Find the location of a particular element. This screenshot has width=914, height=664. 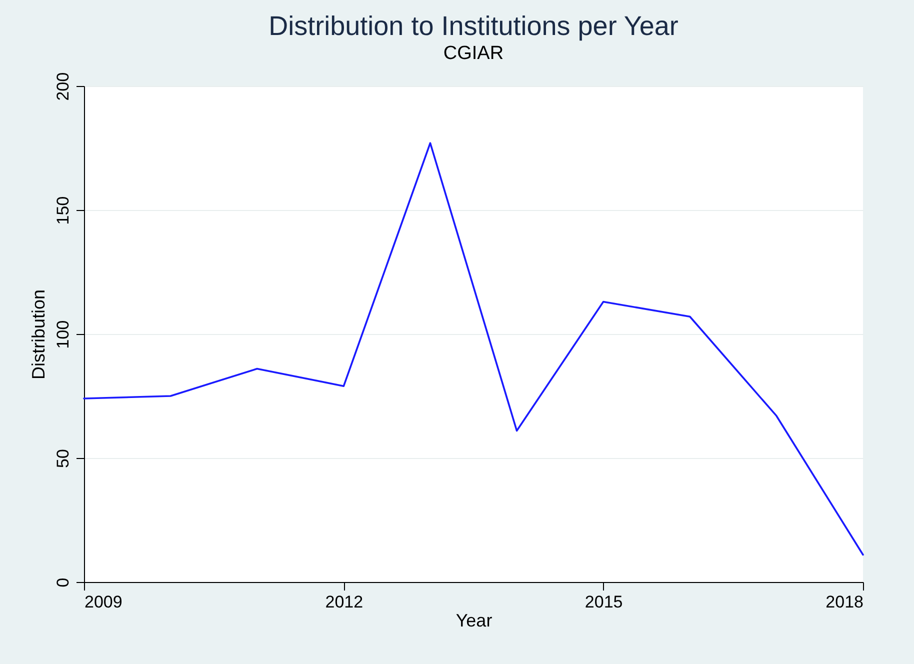

chart-title: Distribution to Institutions per Year is located at coordinates (473, 25).